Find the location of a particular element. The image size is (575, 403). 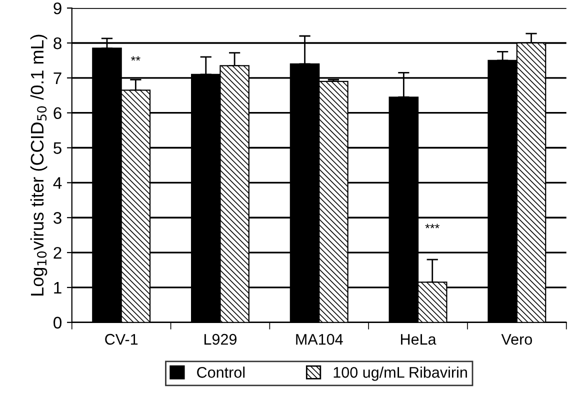

x-tick-label: Vero is located at coordinates (516, 339).